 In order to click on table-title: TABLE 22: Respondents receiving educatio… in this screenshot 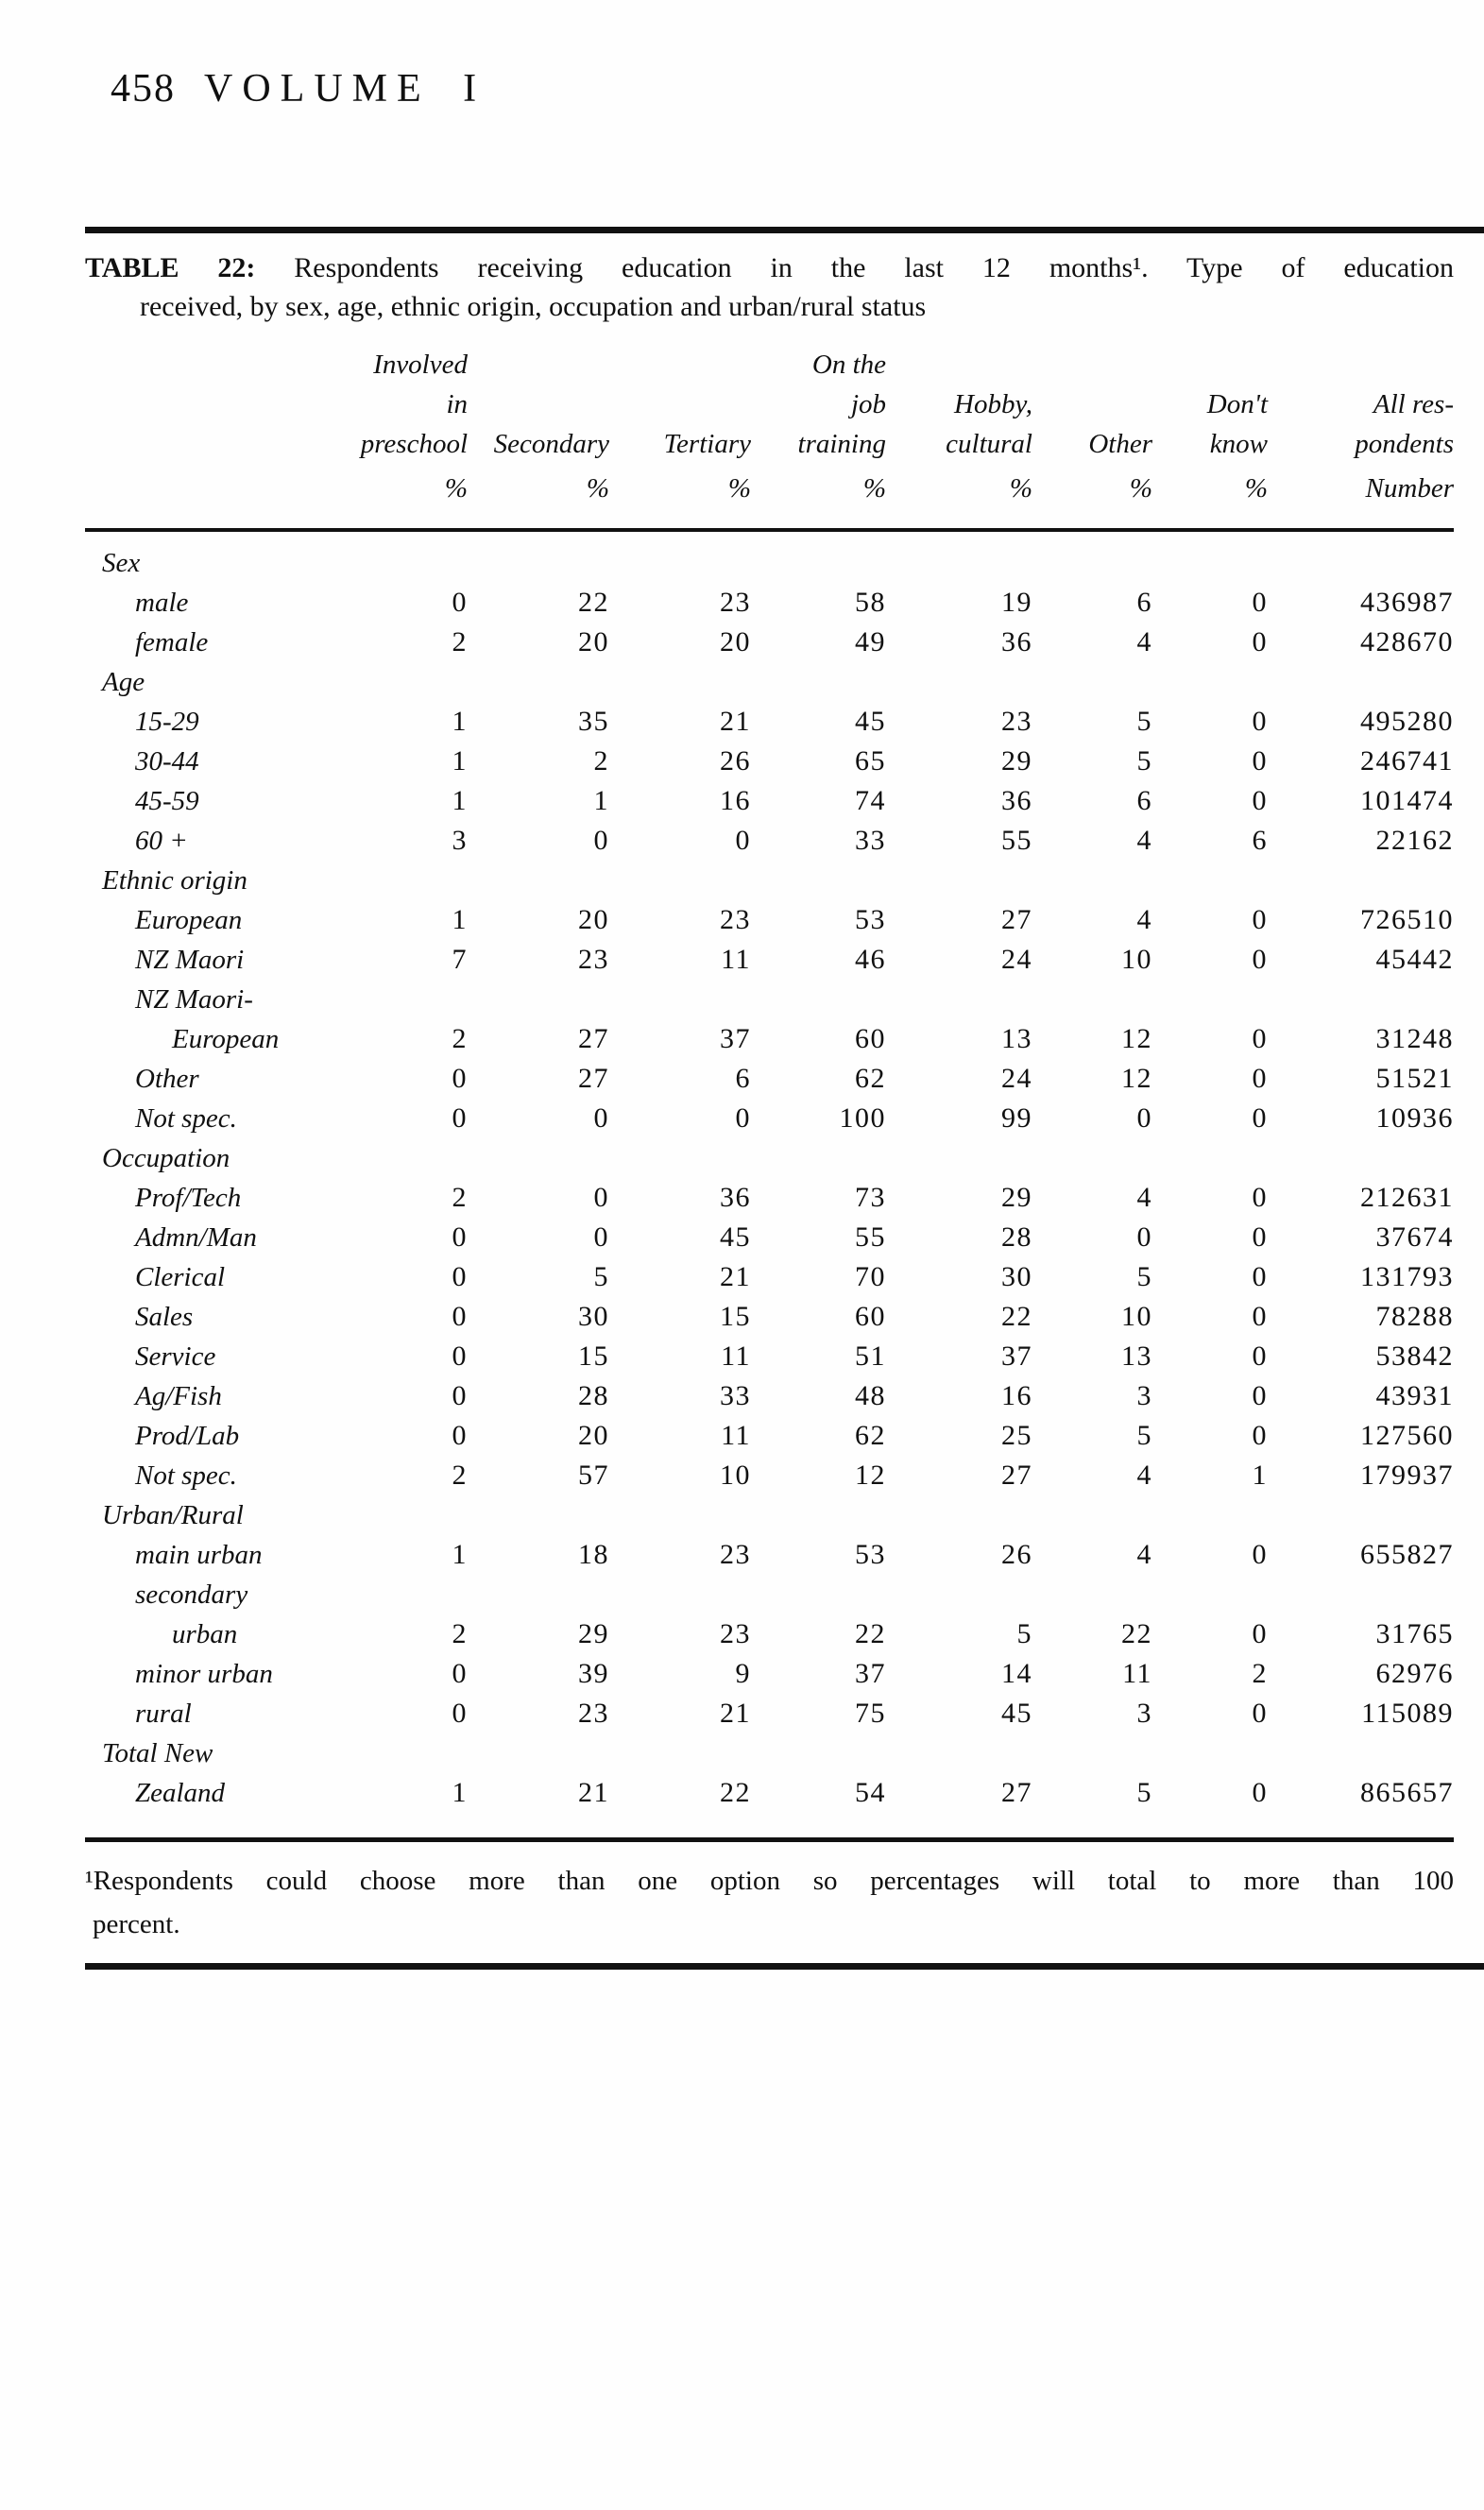, I will do `click(770, 287)`.